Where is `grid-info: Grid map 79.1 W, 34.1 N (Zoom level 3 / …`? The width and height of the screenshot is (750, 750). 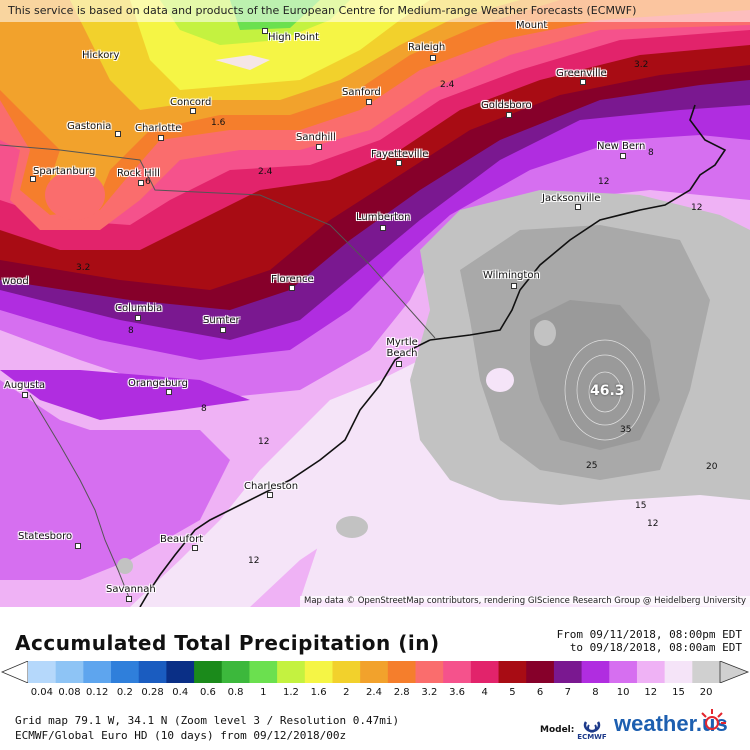 grid-info: Grid map 79.1 W, 34.1 N (Zoom level 3 / … is located at coordinates (207, 728).